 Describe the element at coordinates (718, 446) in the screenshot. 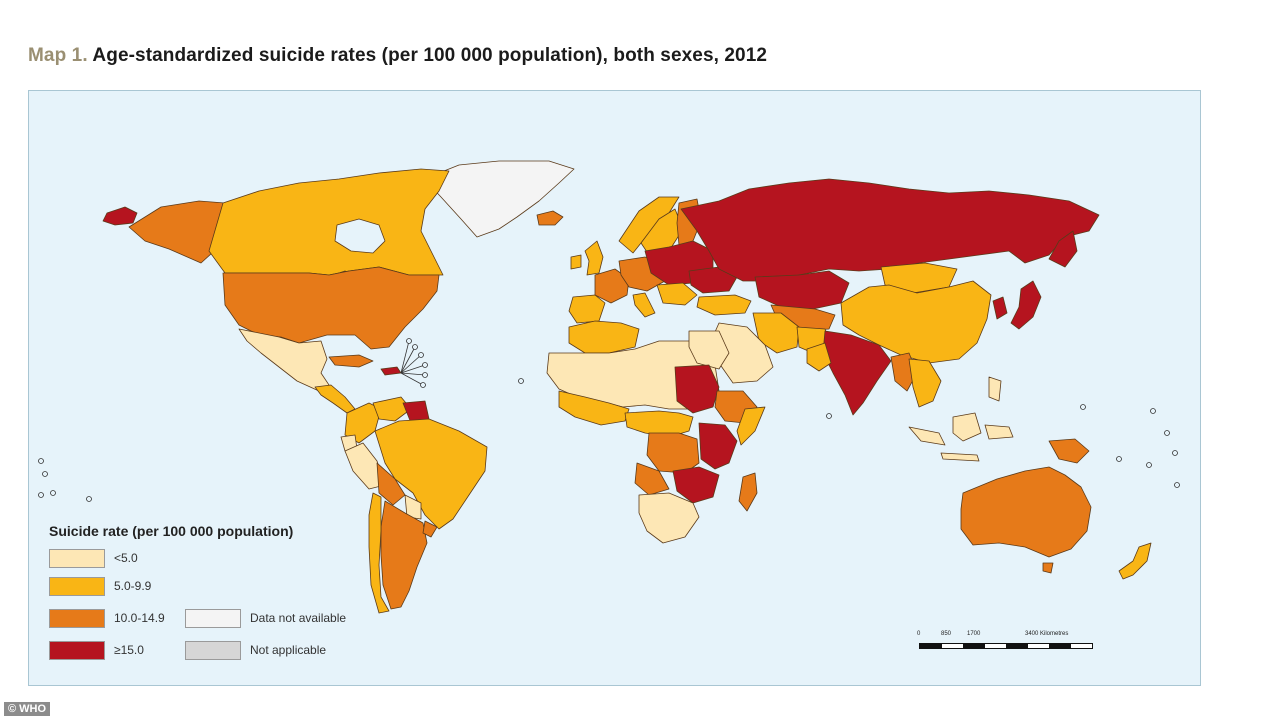

I see `region-east-africa` at that location.